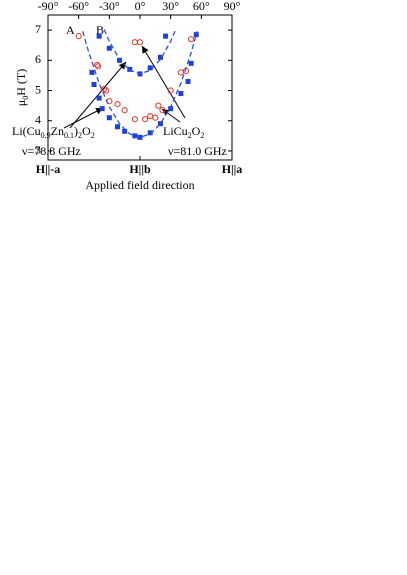  What do you see at coordinates (38, 150) in the screenshot?
I see `y-tick-label: 3` at bounding box center [38, 150].